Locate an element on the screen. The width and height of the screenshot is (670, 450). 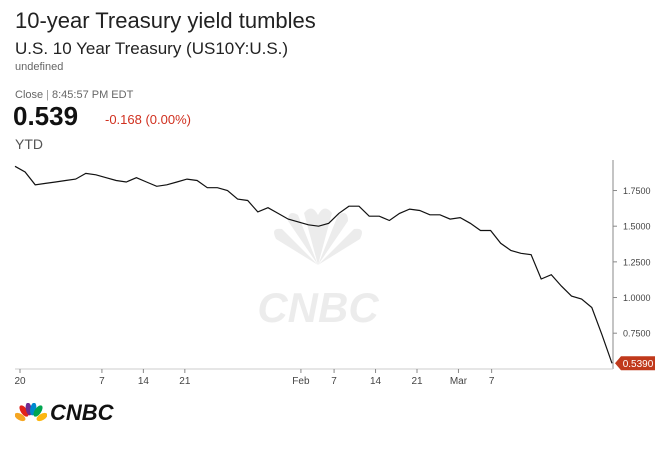
y-tick-label: 1.2500 is located at coordinates (637, 262).